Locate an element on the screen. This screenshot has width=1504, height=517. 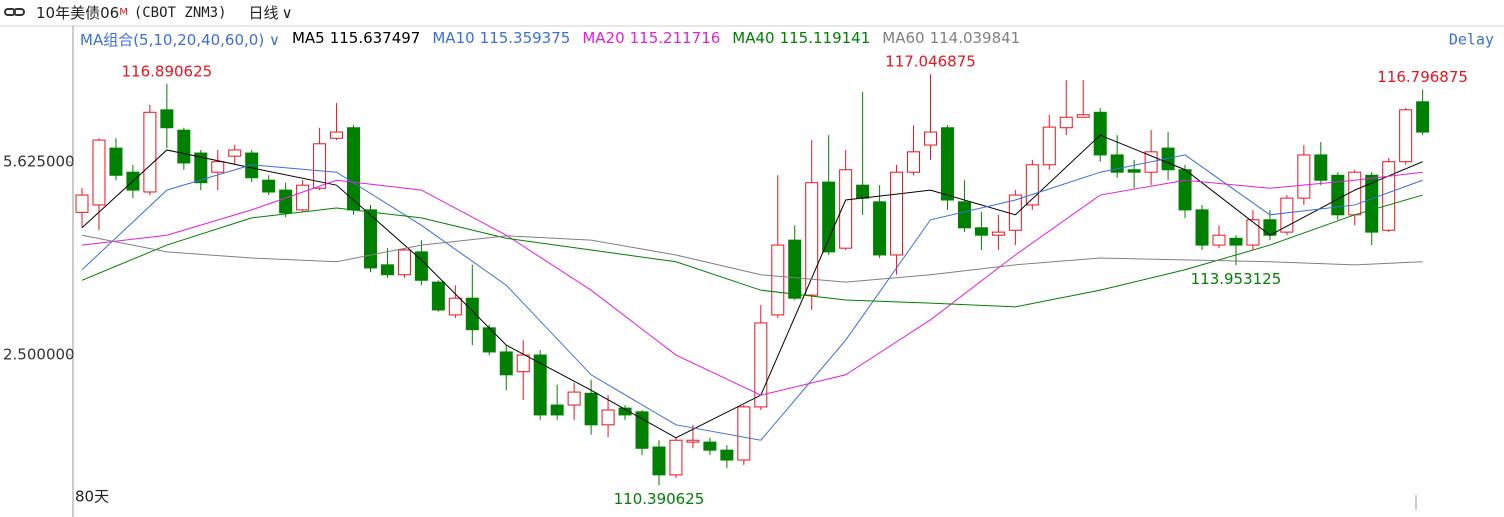
ma-group-label: MA组合(5,10,20,40,60,0) is located at coordinates (172, 40).